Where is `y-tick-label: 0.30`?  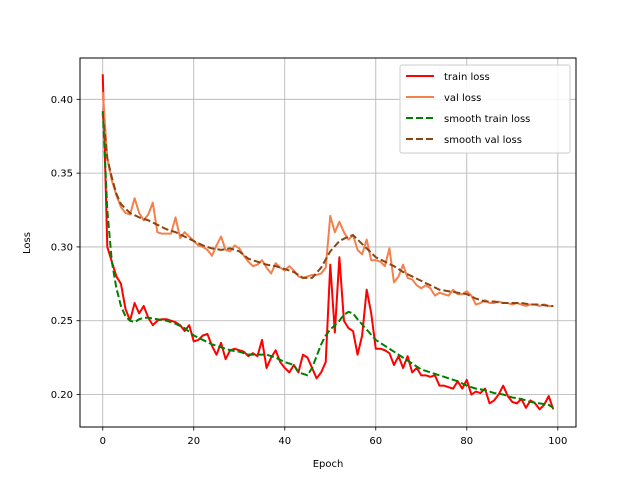 y-tick-label: 0.30 is located at coordinates (62, 247).